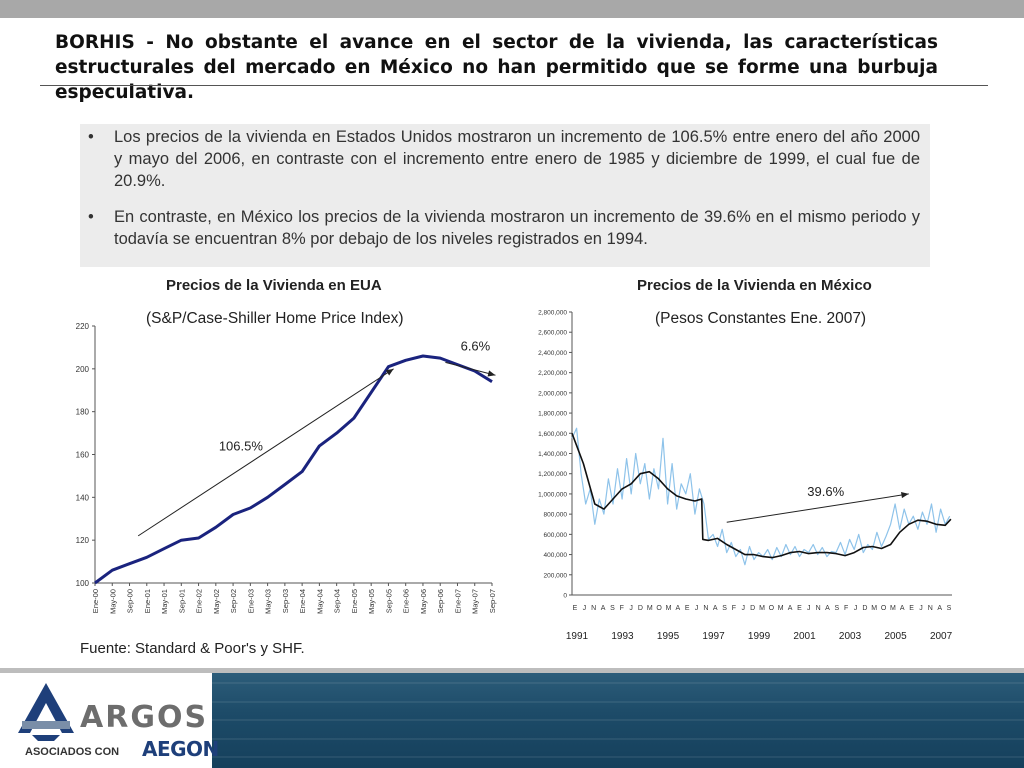  What do you see at coordinates (354, 601) in the screenshot?
I see `us-x-tick-label: Ene-05` at bounding box center [354, 601].